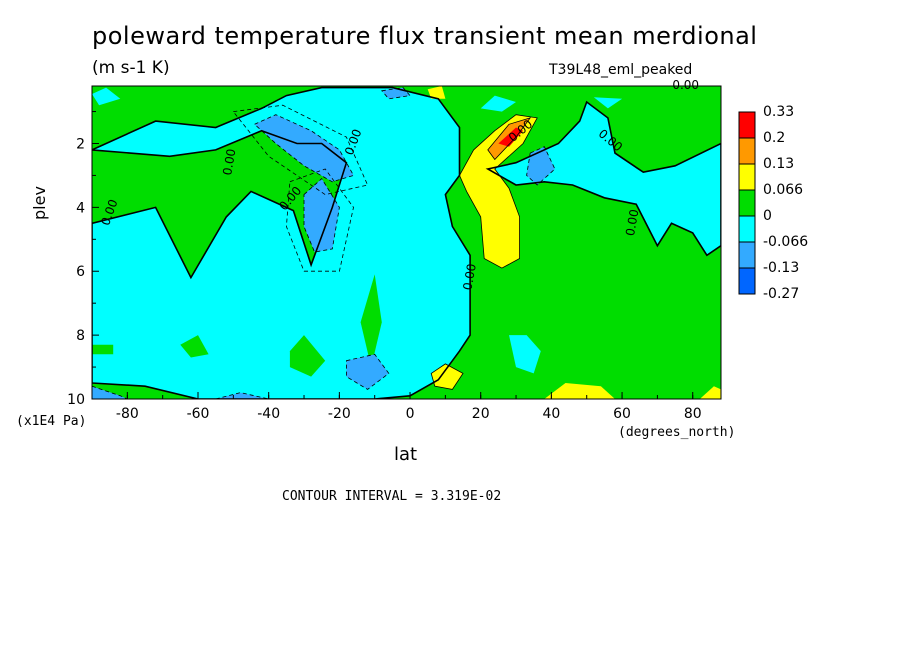 Image resolution: width=904 pixels, height=654 pixels. I want to click on x-axis-label: lat, so click(406, 454).